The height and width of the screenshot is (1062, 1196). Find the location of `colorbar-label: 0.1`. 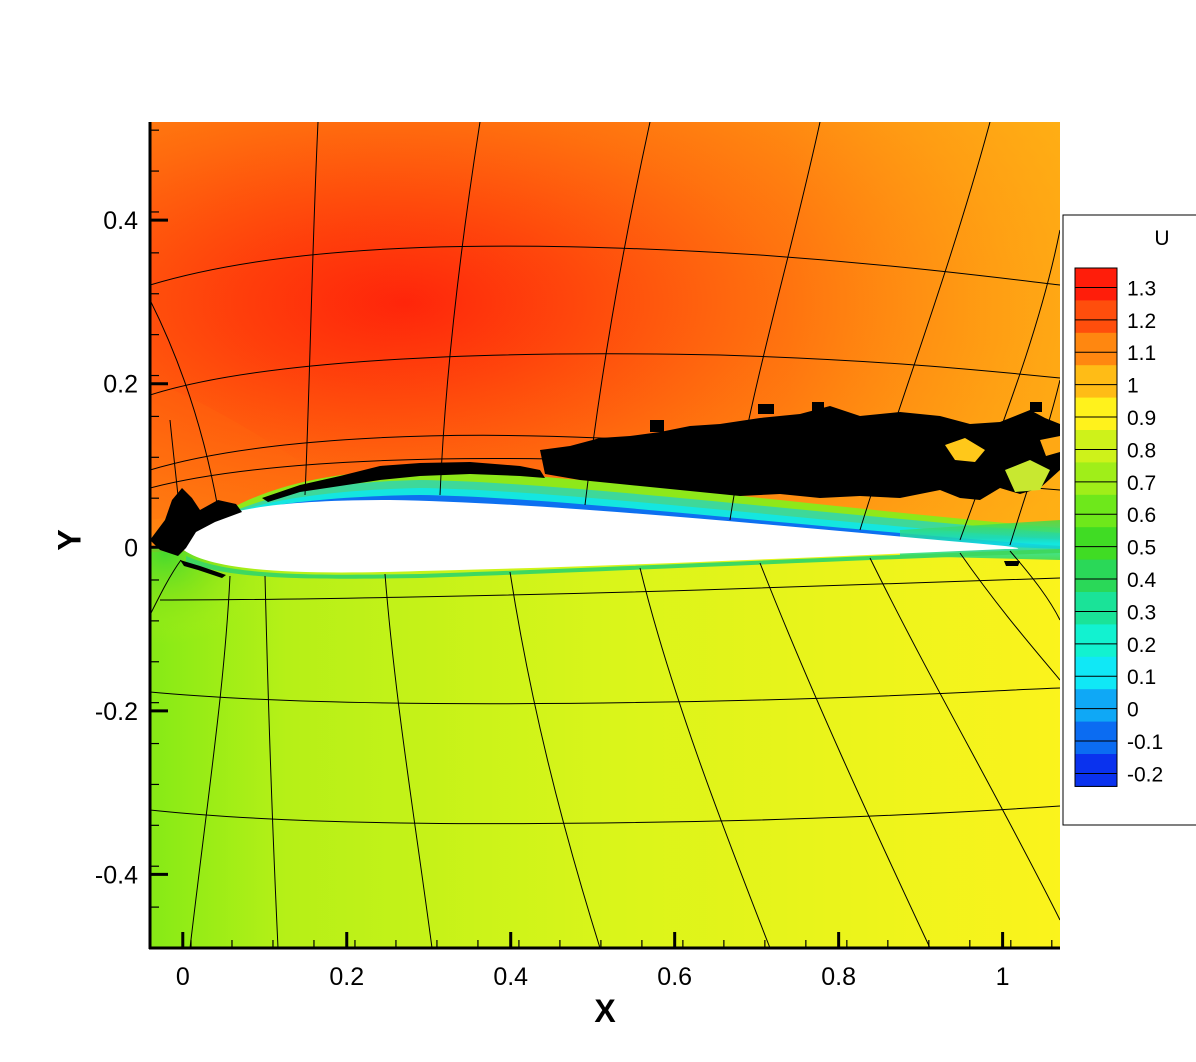

colorbar-label: 0.1 is located at coordinates (1141, 677).